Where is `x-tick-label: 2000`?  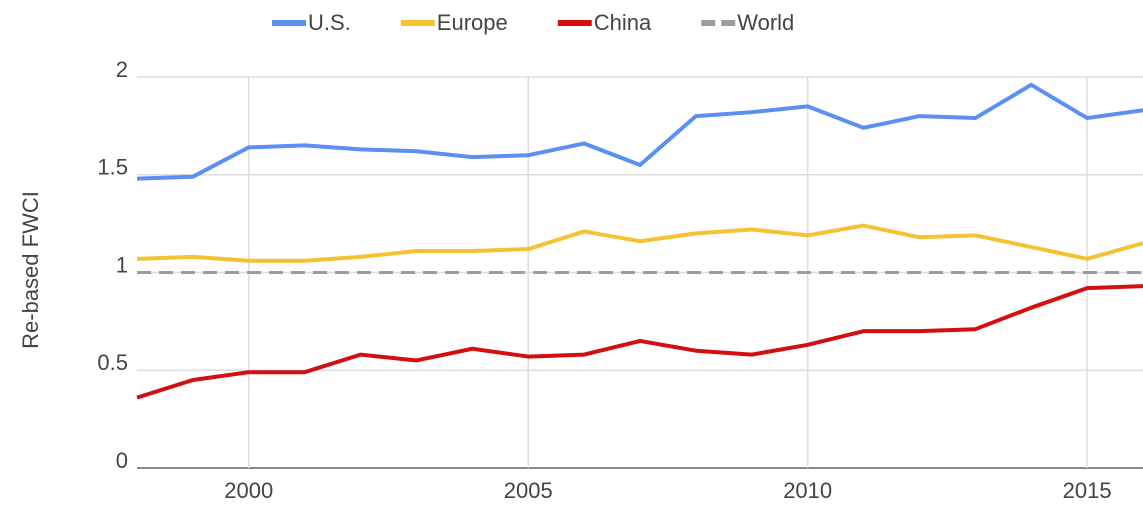
x-tick-label: 2000 is located at coordinates (248, 490).